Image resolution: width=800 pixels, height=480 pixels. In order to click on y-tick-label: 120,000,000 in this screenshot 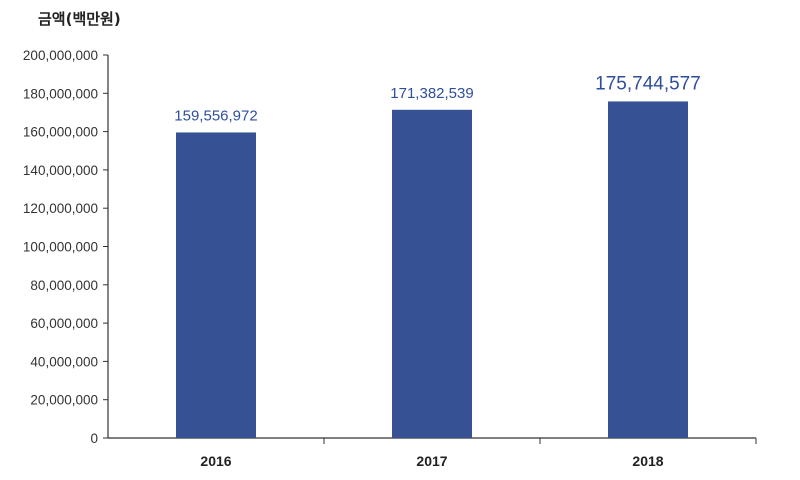, I will do `click(60, 208)`.